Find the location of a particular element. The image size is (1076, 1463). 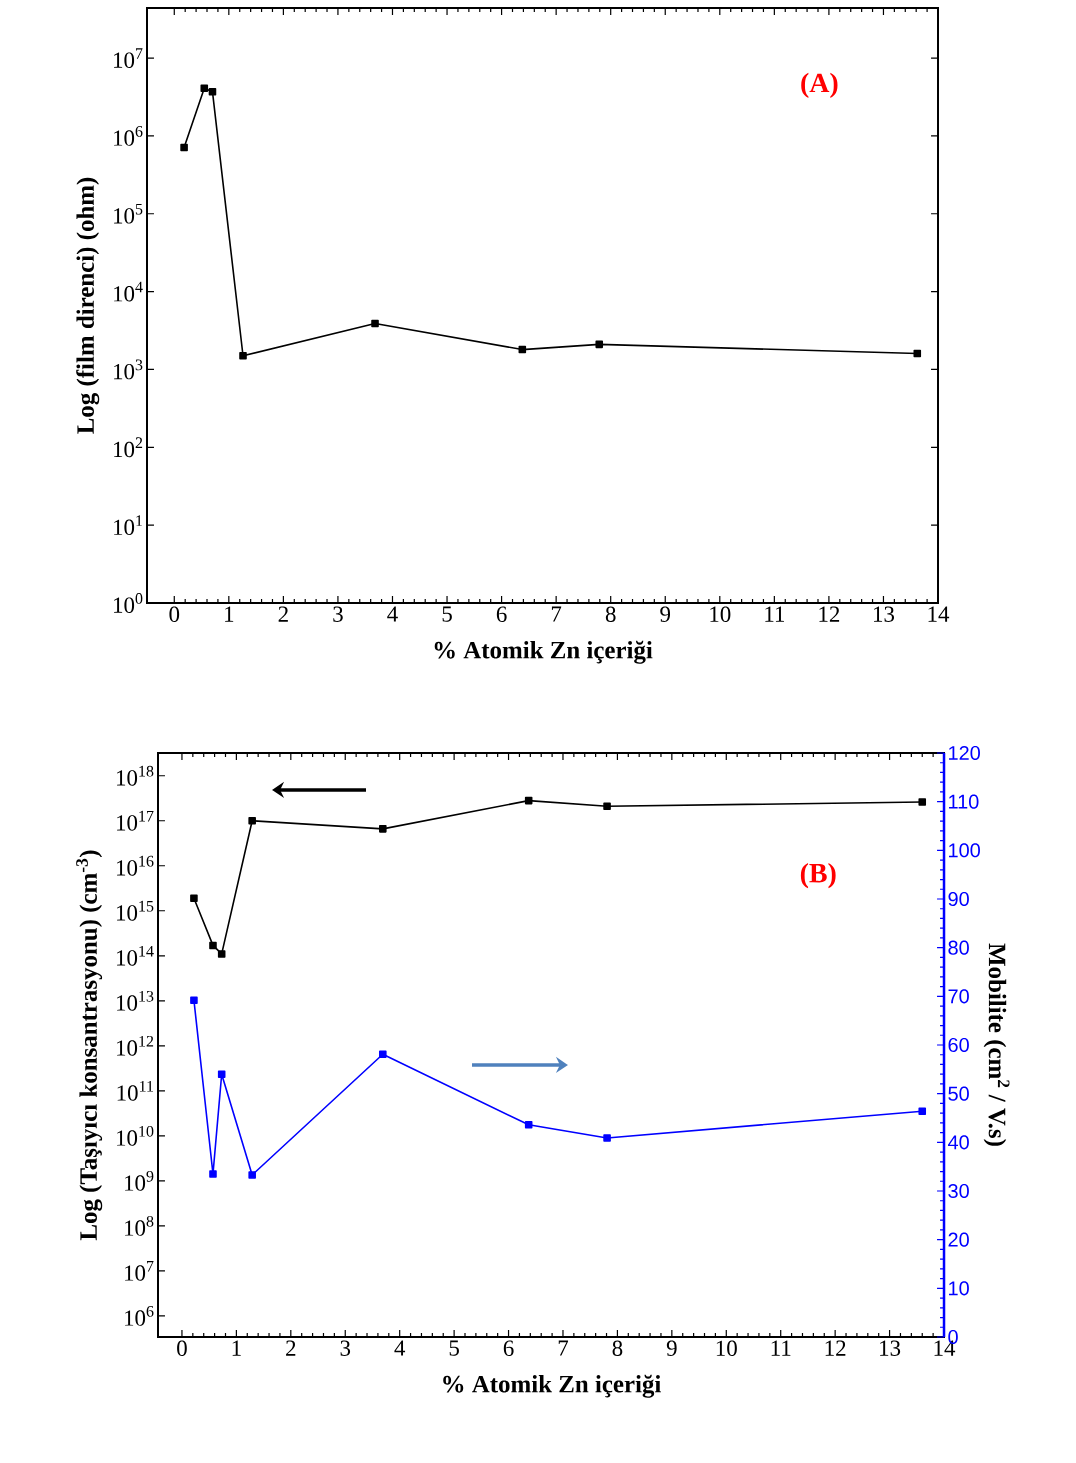

y-tick-label: 10$^{13}$ is located at coordinates (135, 1000).